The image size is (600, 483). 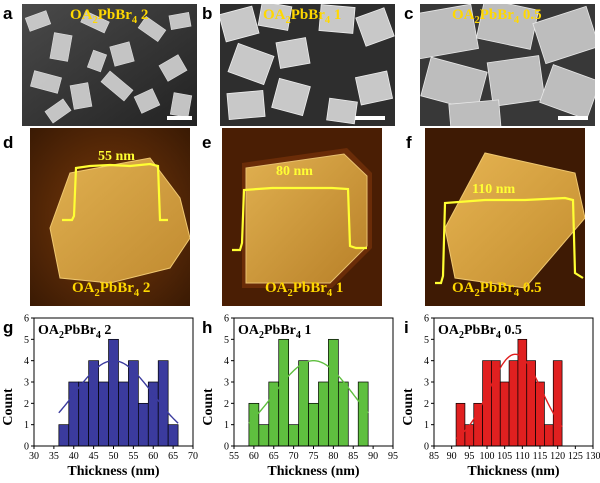 I want to click on afm-thickness-label-f: 110 nm, so click(x=494, y=189).